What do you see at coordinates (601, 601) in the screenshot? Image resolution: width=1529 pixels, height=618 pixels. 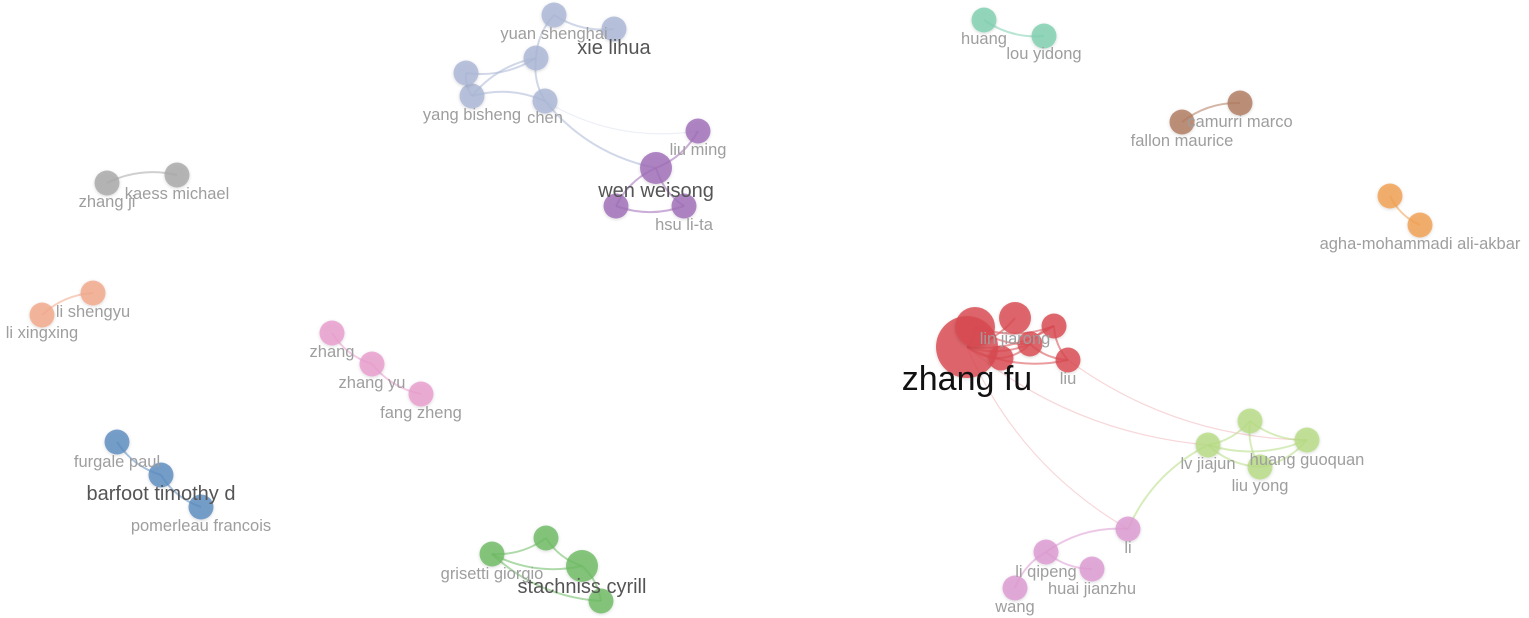 I see `node-green-b` at bounding box center [601, 601].